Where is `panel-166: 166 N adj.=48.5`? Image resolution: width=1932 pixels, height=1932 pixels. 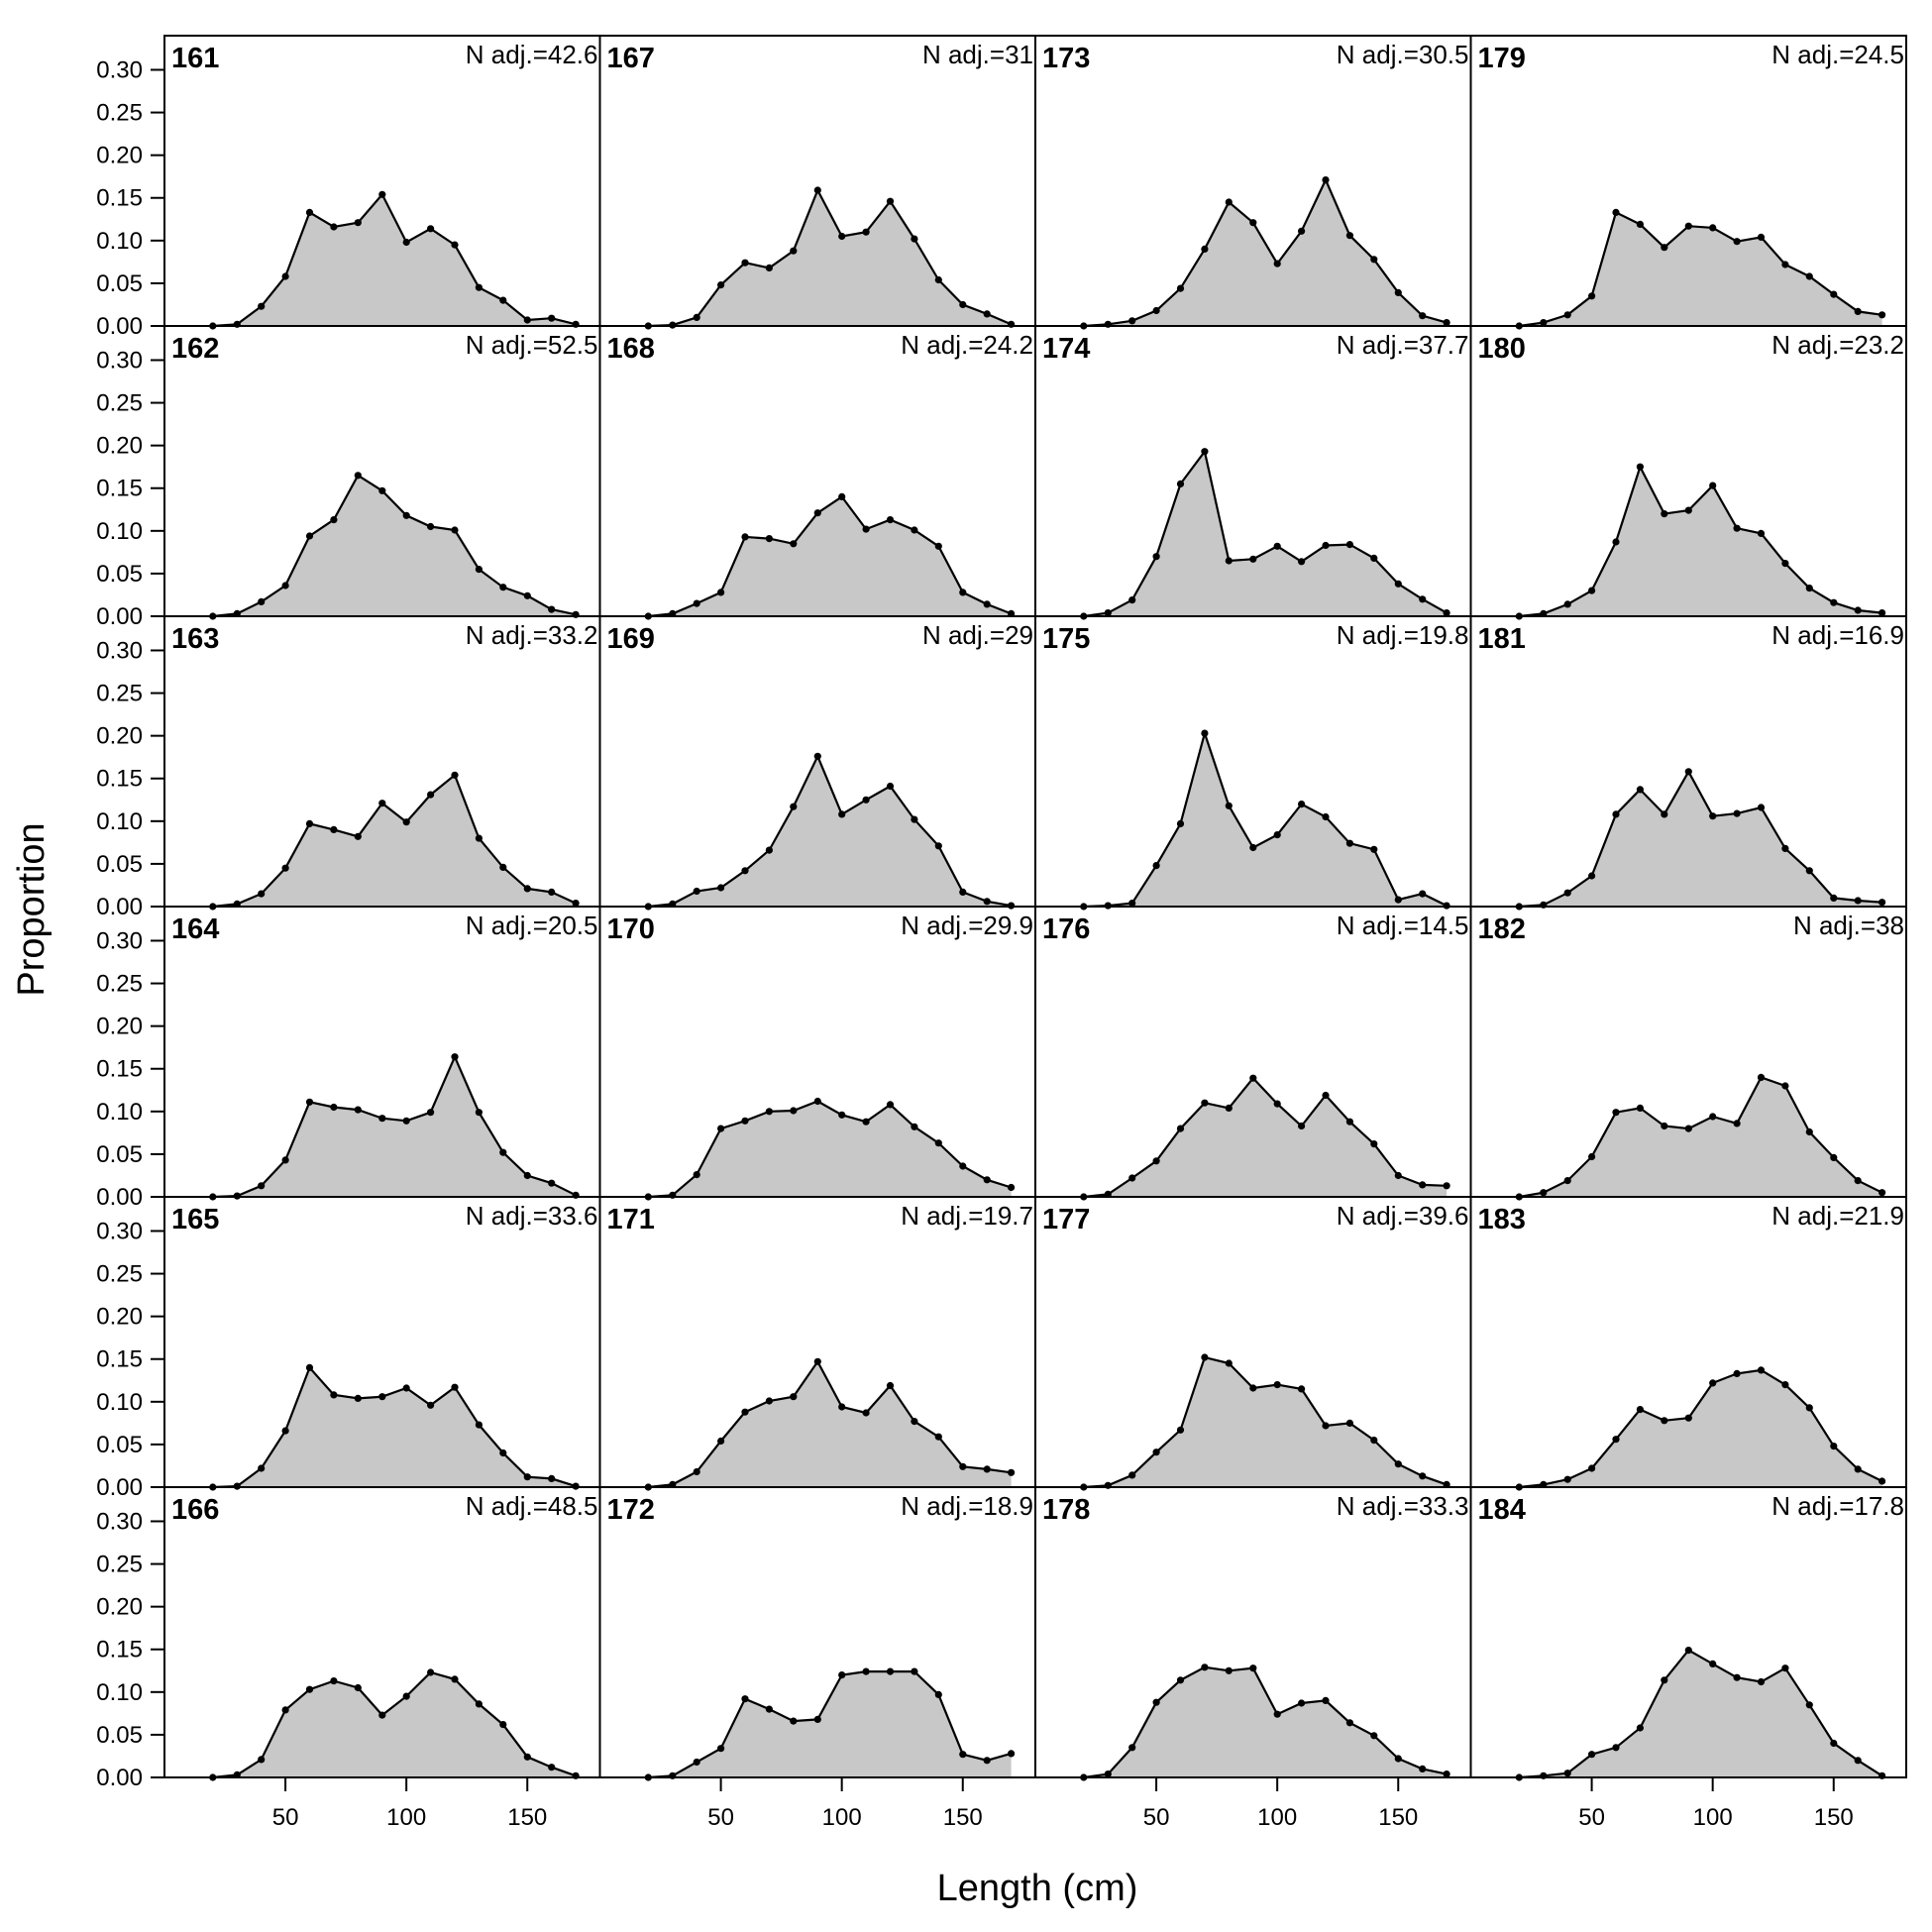
panel-166: 166 N adj.=48.5 is located at coordinates (382, 1634).